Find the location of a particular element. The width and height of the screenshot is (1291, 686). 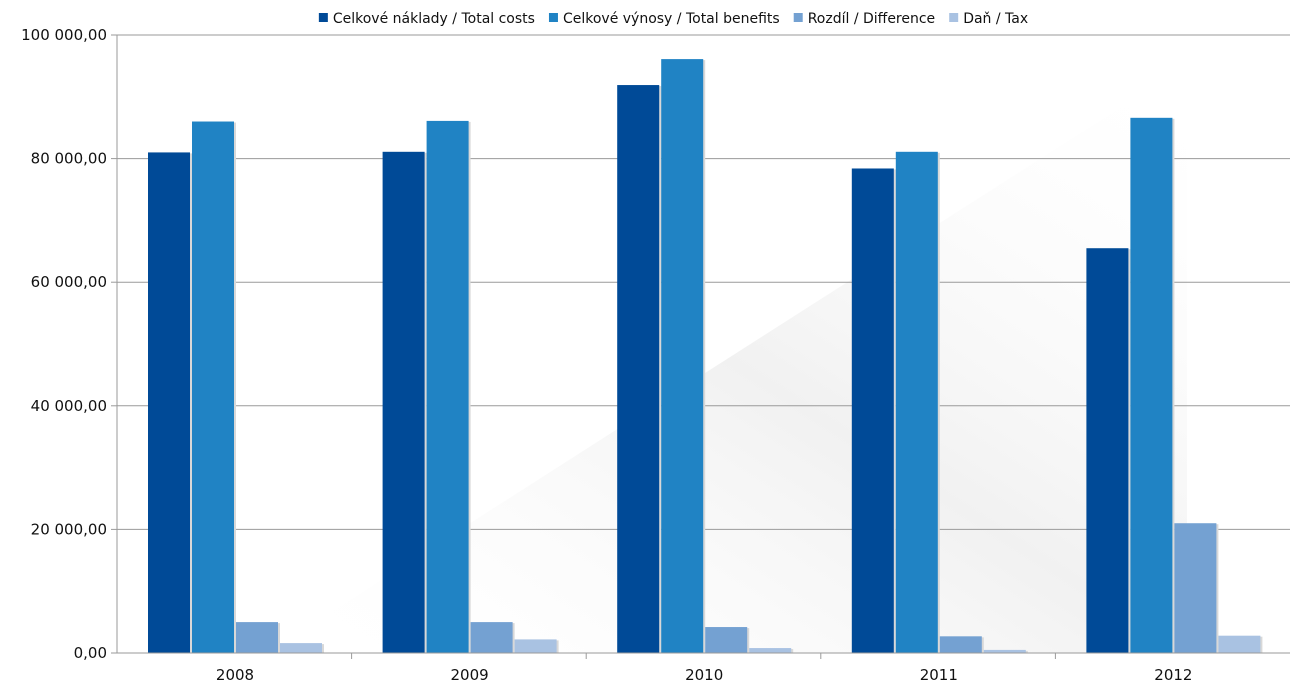

legend-label: Celkové náklady / Total costs is located at coordinates (434, 19).